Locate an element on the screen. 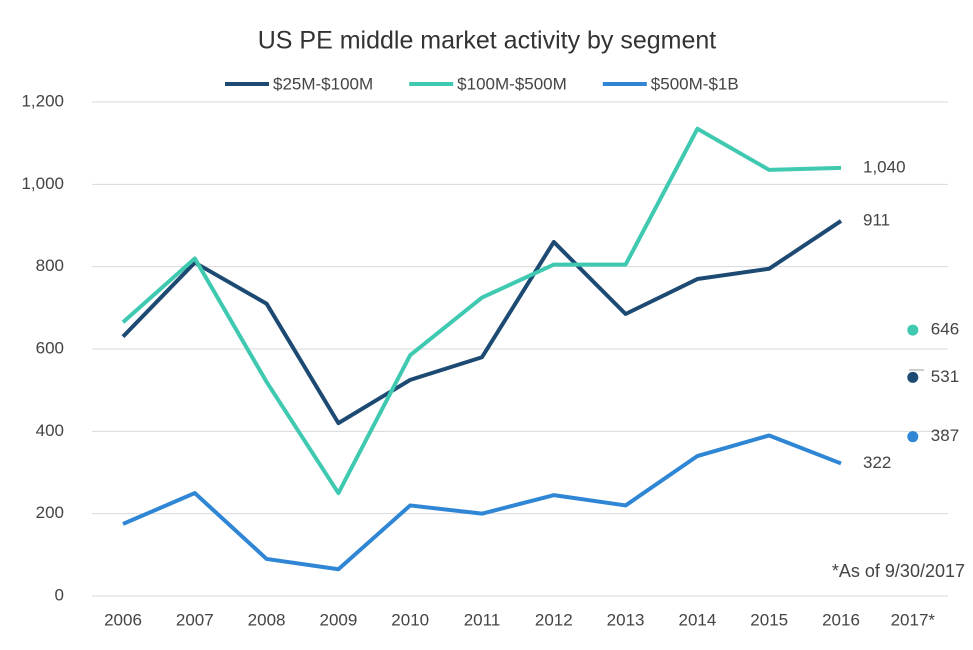 The width and height of the screenshot is (973, 650). y-tick-label: 1,000 is located at coordinates (42, 183).